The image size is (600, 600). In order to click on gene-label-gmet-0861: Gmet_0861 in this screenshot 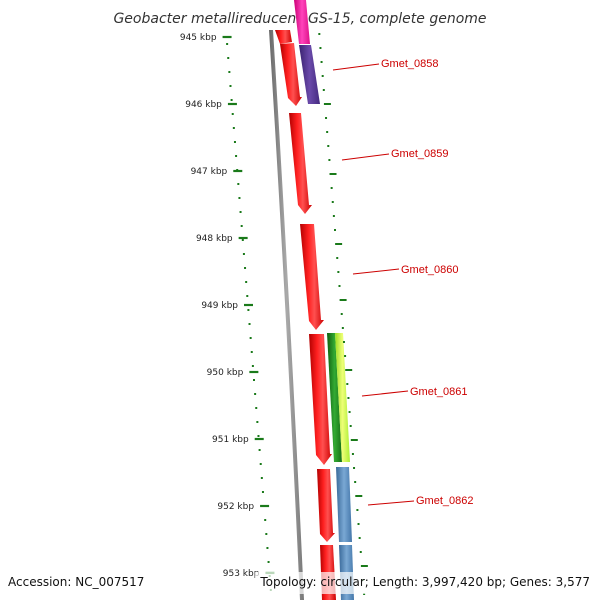, I will do `click(414, 392)`.